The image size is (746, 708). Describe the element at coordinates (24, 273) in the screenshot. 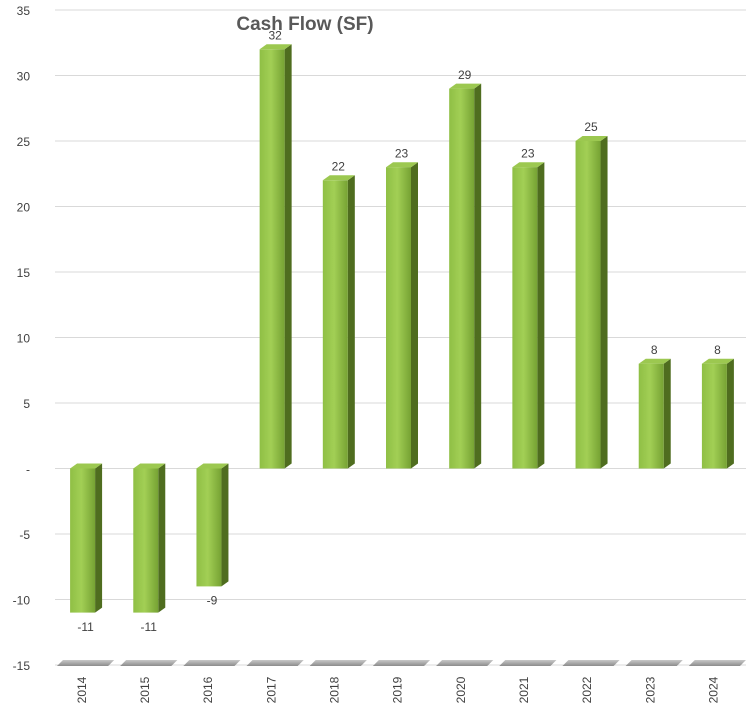

I see `y-tick-label: 15` at that location.